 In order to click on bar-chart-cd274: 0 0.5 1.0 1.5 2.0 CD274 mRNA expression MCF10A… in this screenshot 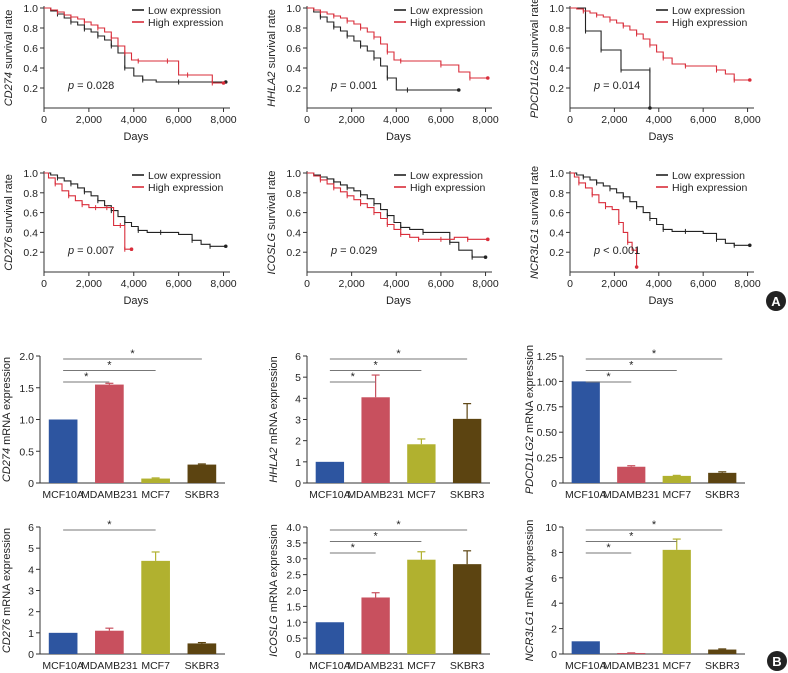, I will do `click(113, 424)`.